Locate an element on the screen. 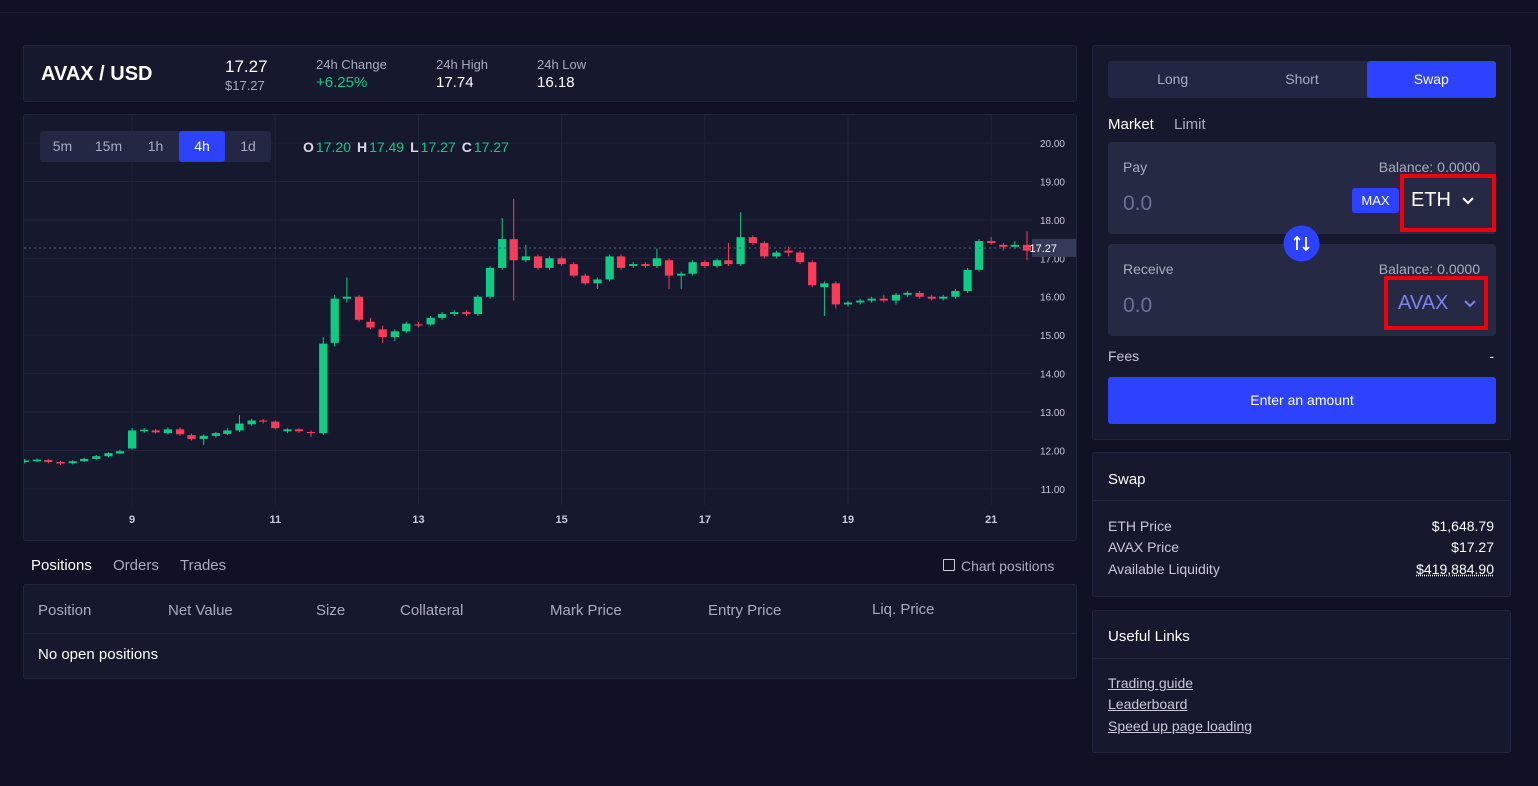  fees-label: Fees is located at coordinates (1124, 356).